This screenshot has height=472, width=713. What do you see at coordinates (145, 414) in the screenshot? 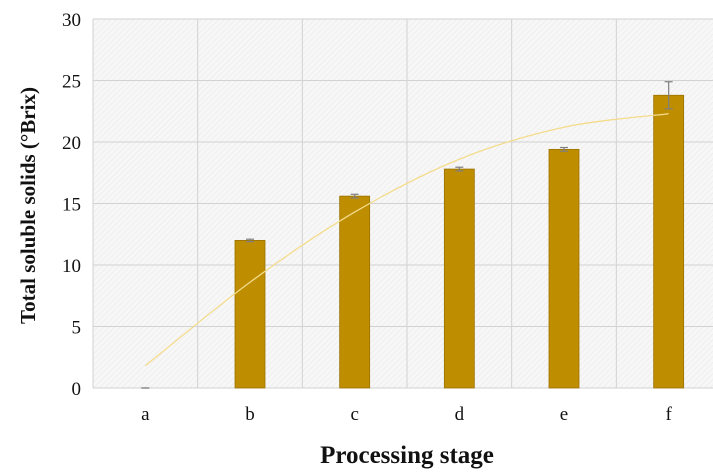
I see `x-tick-label: a` at bounding box center [145, 414].